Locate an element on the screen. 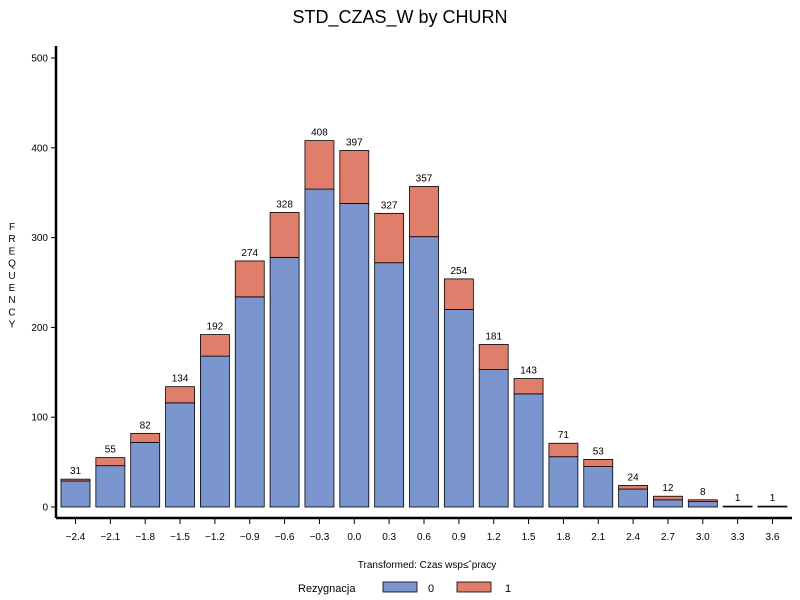 The width and height of the screenshot is (800, 600). y-tick-label: 400 is located at coordinates (39, 148).